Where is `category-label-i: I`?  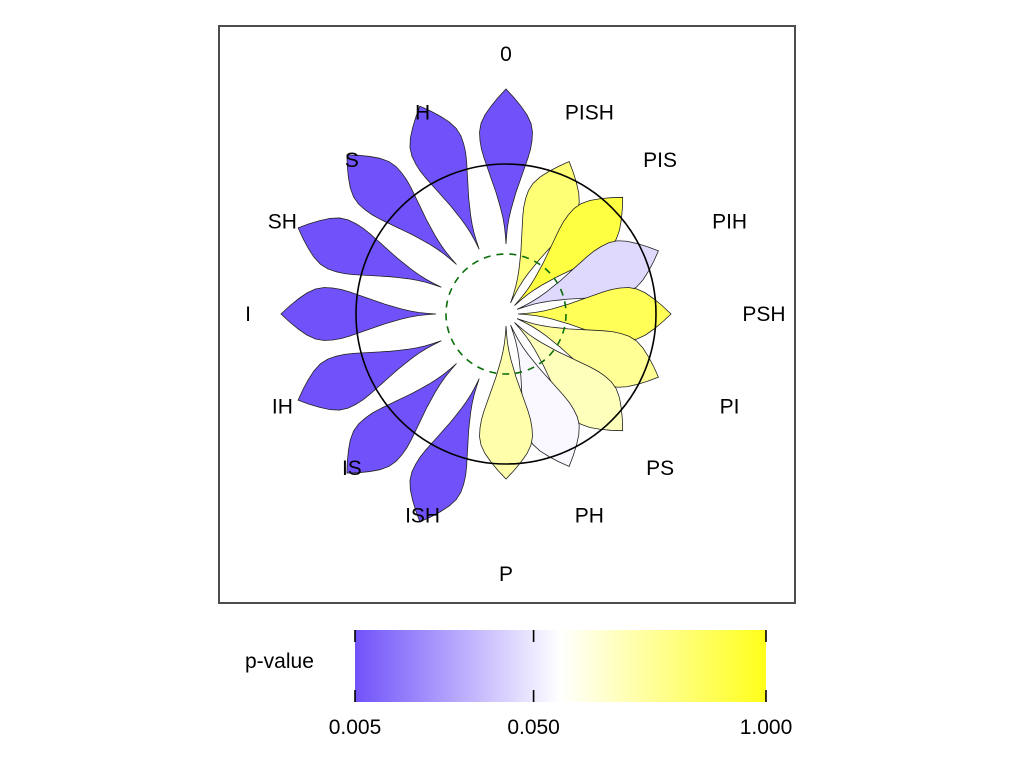 category-label-i: I is located at coordinates (248, 314).